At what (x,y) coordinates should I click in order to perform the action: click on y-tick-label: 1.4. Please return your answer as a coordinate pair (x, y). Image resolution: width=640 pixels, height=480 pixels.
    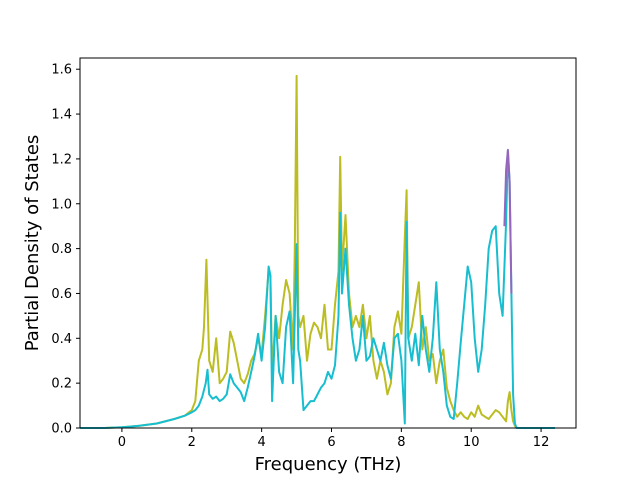
    Looking at the image, I should click on (61, 115).